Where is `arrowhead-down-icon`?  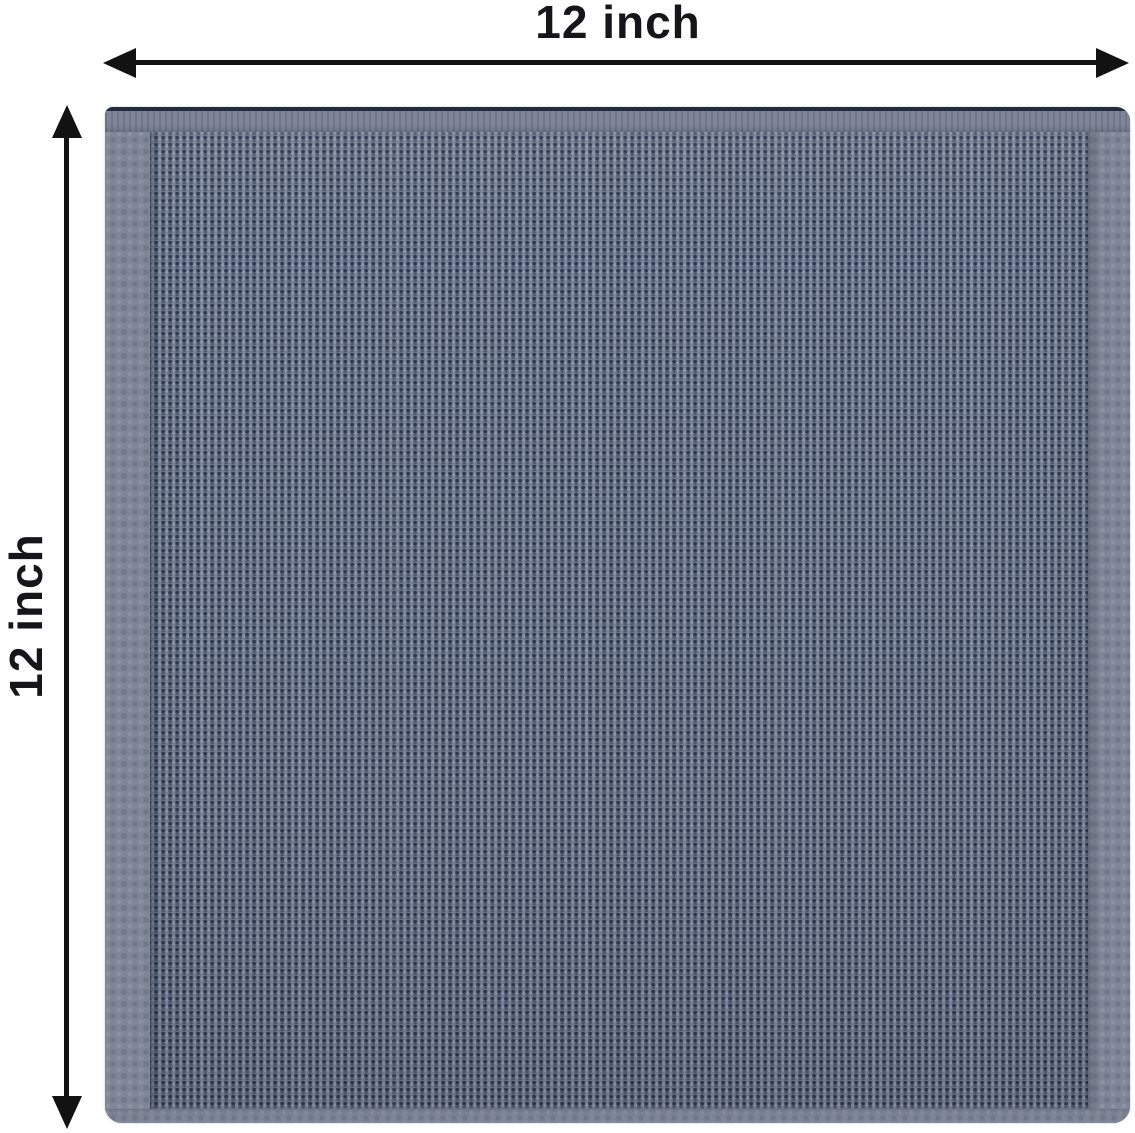
arrowhead-down-icon is located at coordinates (67, 1112).